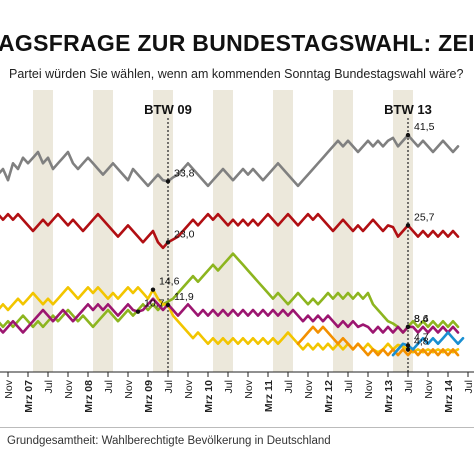 The height and width of the screenshot is (463, 474). I want to click on footer-divider, so click(237, 427).